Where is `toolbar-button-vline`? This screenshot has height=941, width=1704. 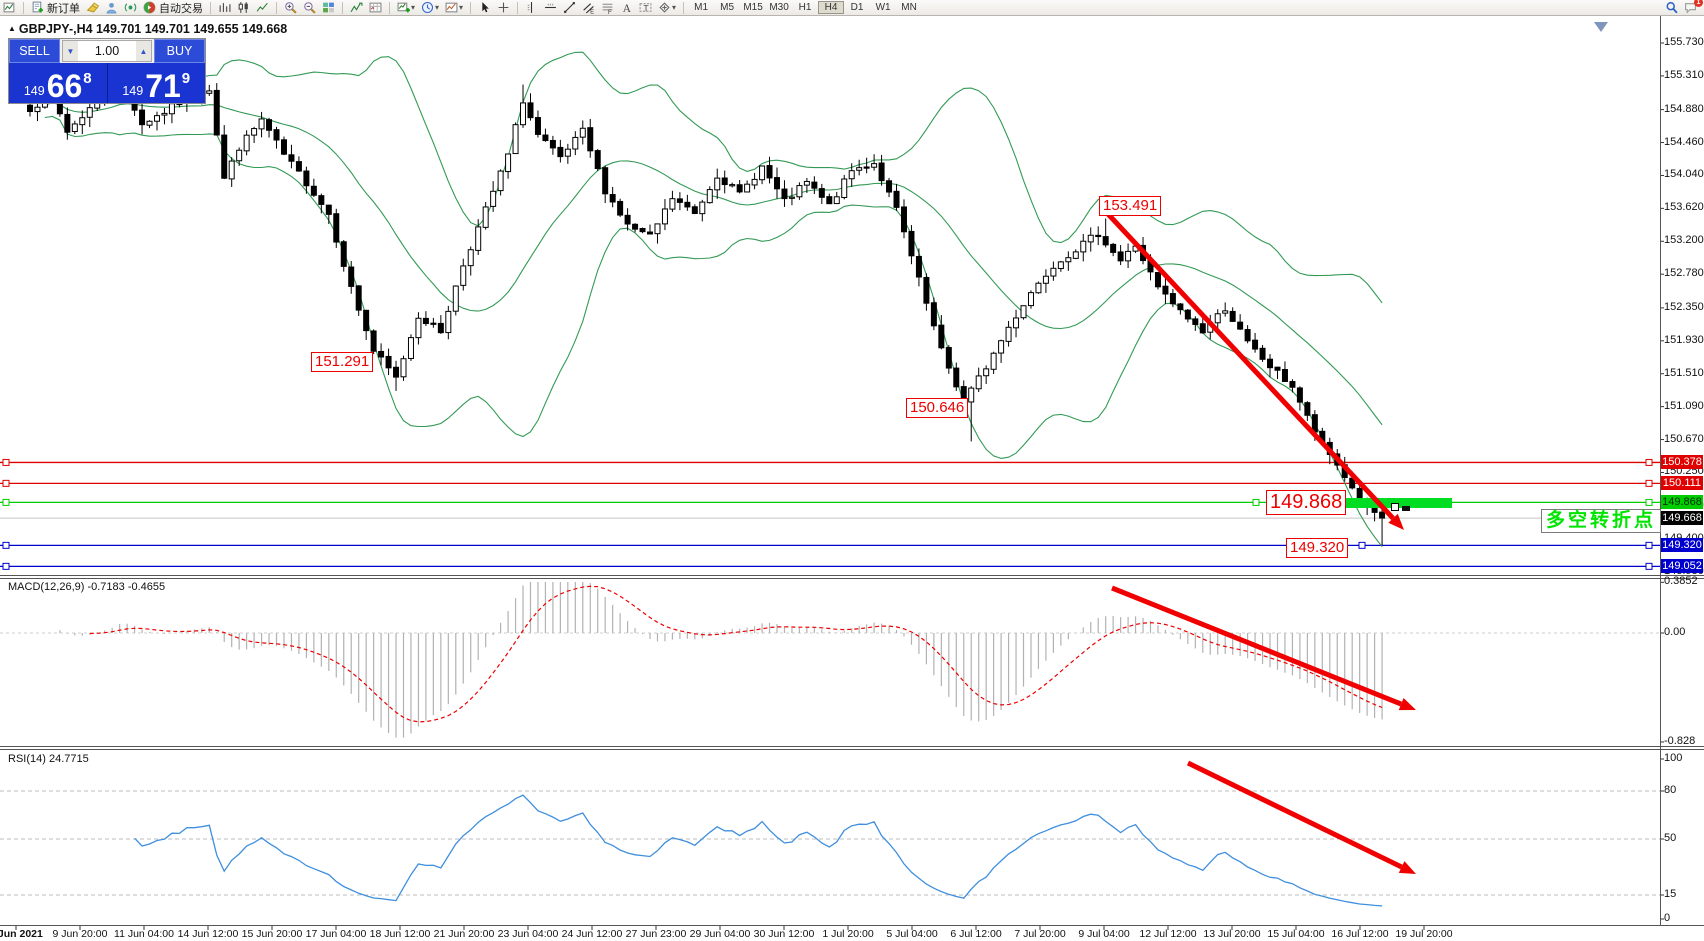 toolbar-button-vline is located at coordinates (531, 8).